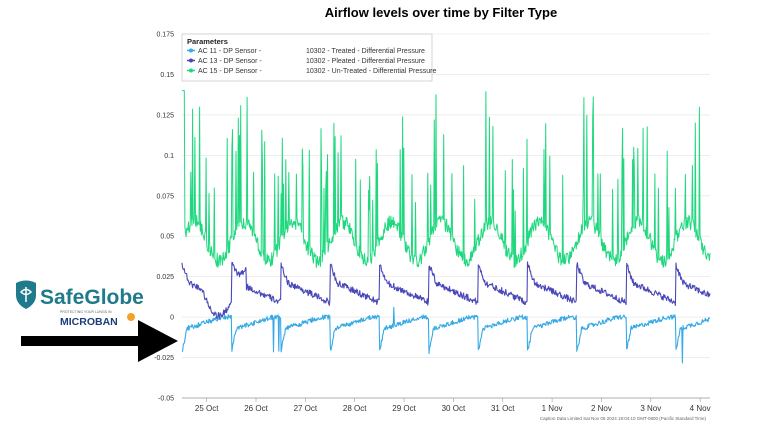 The width and height of the screenshot is (767, 431). I want to click on legend-series-name: AC 11 - DP Sensor -, so click(230, 51).